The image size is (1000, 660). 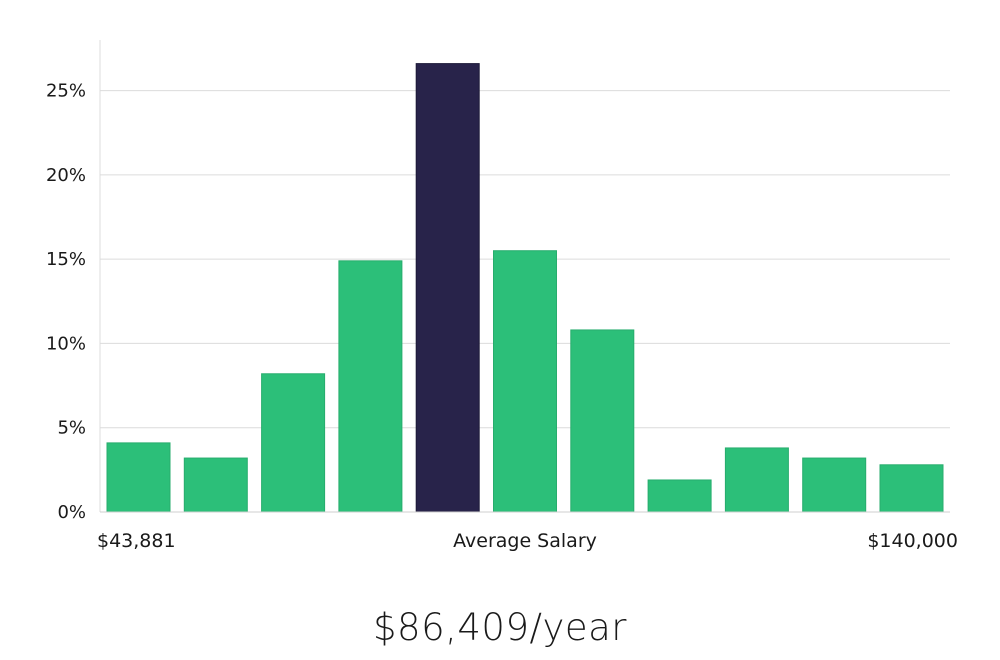 I want to click on y-tick-label: 20%, so click(x=66, y=175).